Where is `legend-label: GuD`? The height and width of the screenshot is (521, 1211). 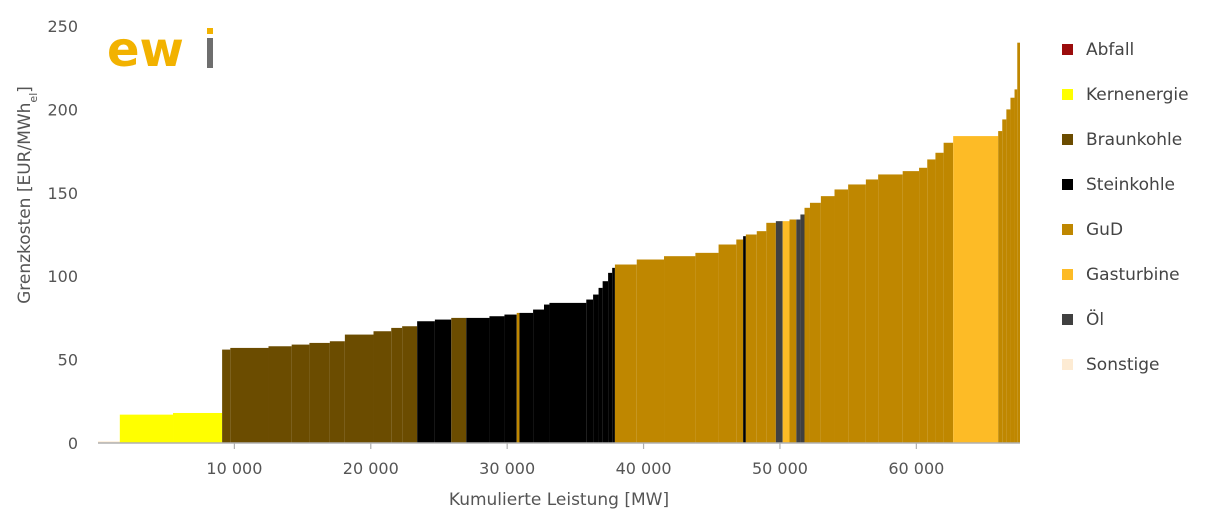 legend-label: GuD is located at coordinates (1104, 230).